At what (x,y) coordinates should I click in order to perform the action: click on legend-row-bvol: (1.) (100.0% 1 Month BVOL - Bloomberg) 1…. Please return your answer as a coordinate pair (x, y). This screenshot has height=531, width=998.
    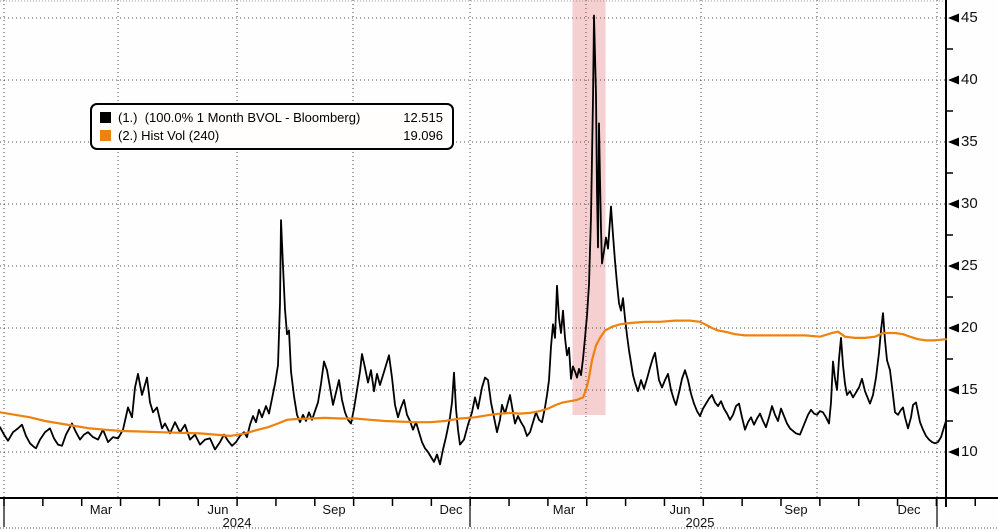
    Looking at the image, I should click on (271, 117).